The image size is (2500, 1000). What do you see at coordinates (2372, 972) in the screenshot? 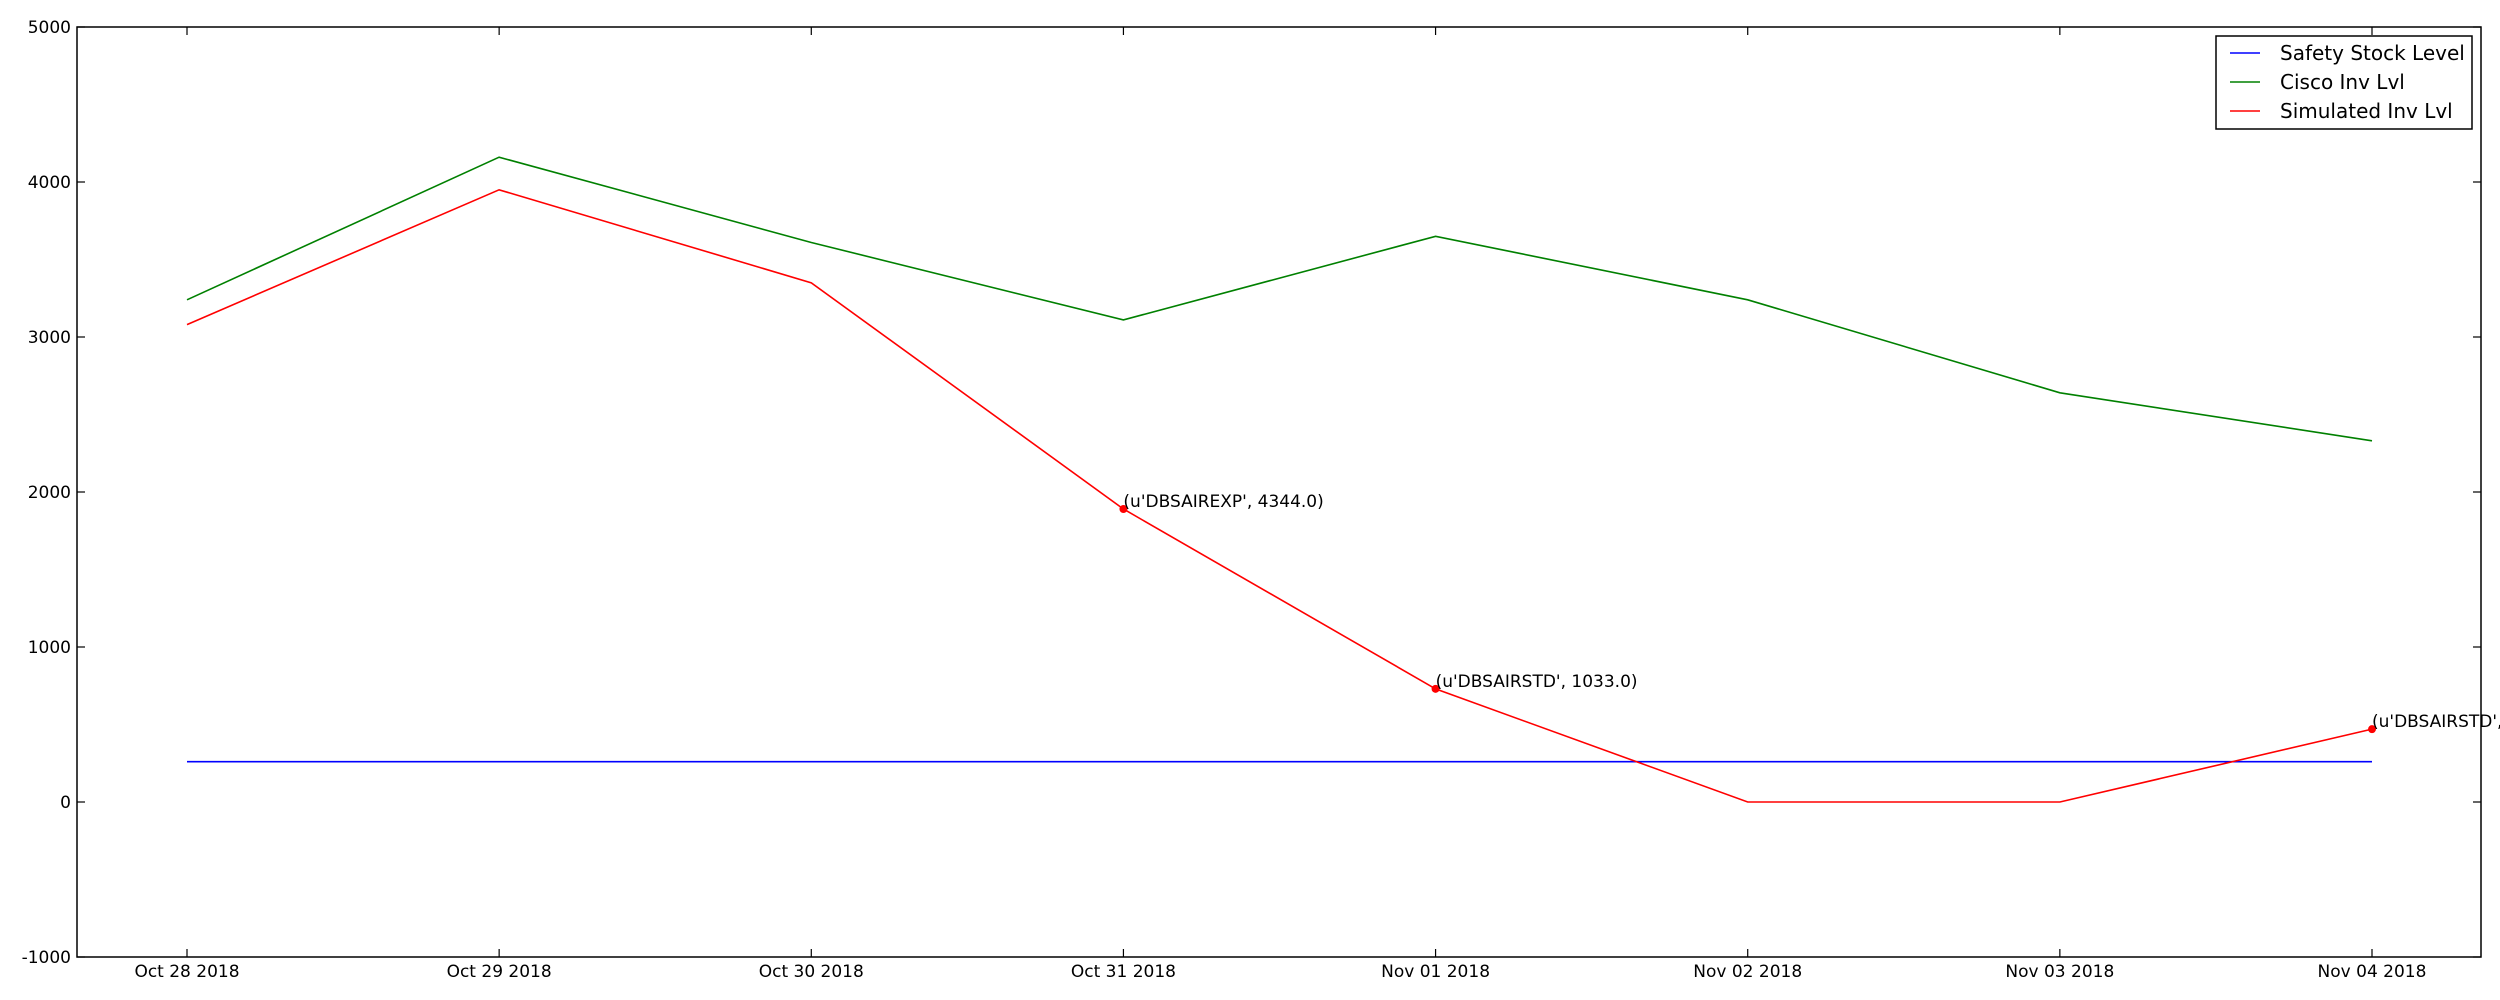
I see `x-tick-label: Nov 04 2018` at bounding box center [2372, 972].